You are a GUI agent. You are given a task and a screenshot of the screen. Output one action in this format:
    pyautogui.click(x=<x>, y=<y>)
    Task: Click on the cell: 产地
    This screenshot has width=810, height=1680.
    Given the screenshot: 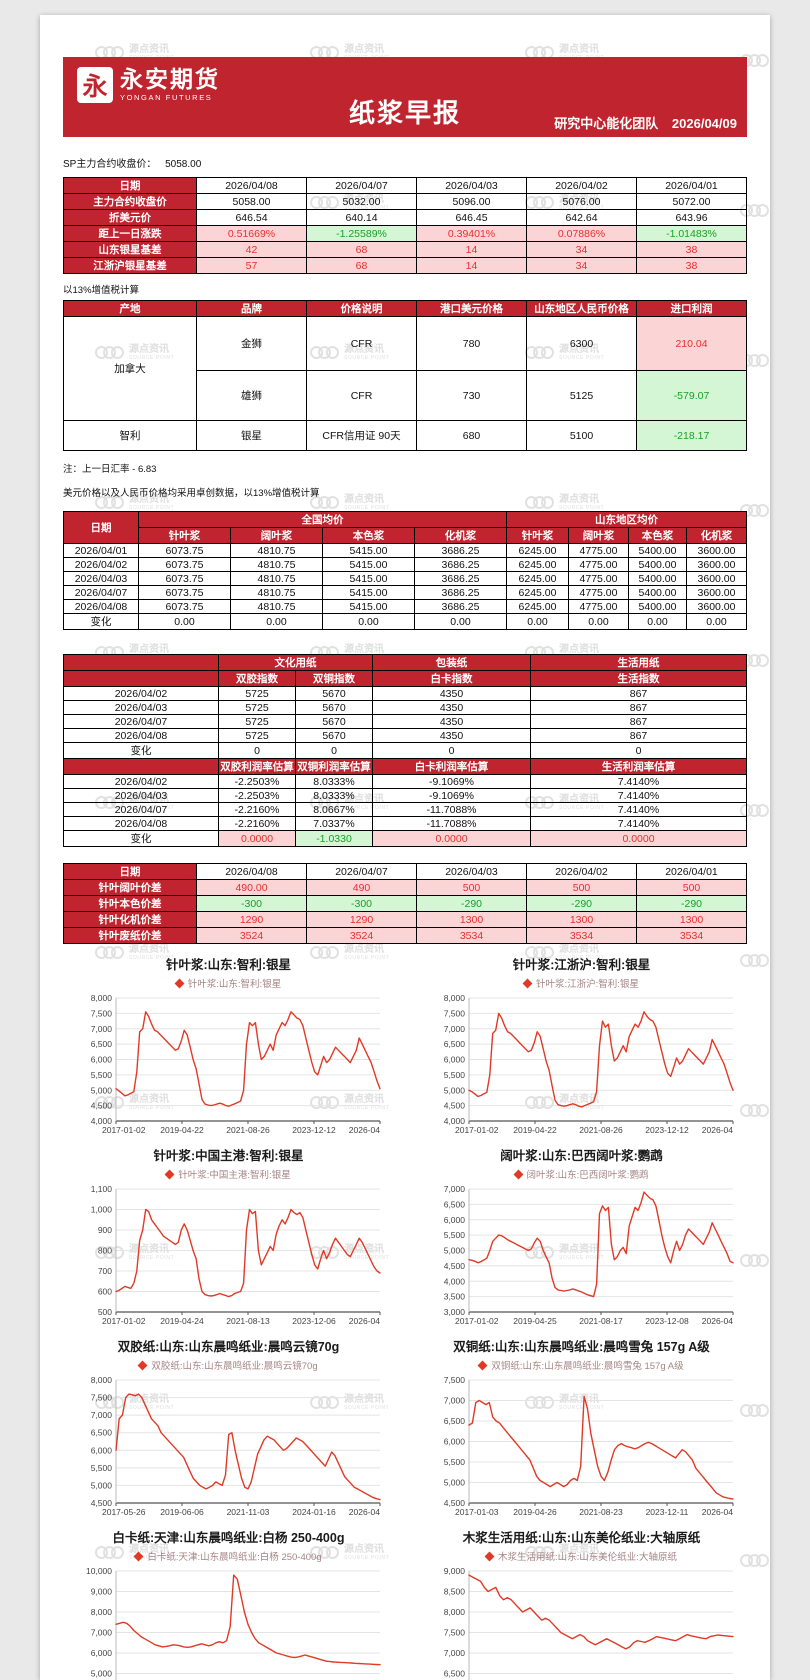 What is the action you would take?
    pyautogui.click(x=130, y=308)
    